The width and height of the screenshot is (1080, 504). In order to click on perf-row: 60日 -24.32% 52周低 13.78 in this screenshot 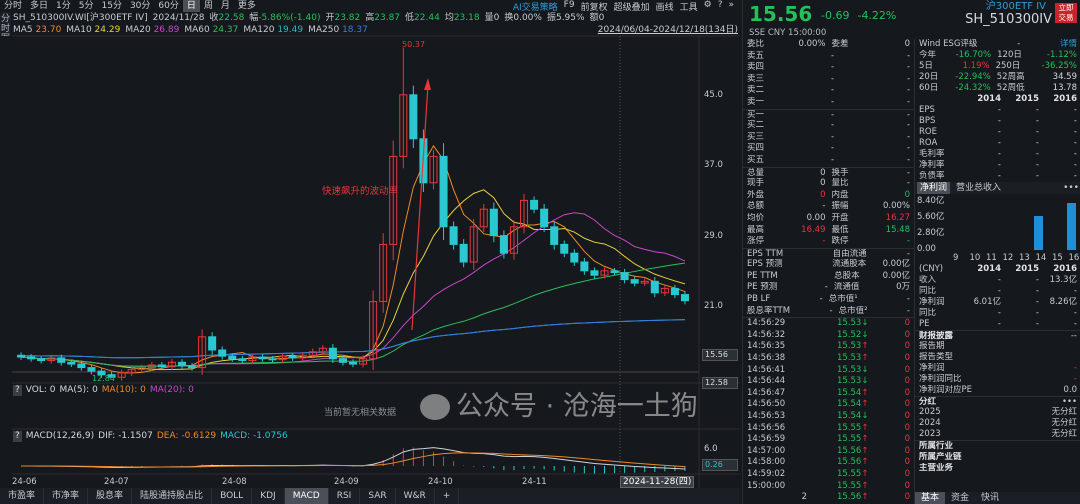, I will do `click(997, 88)`.